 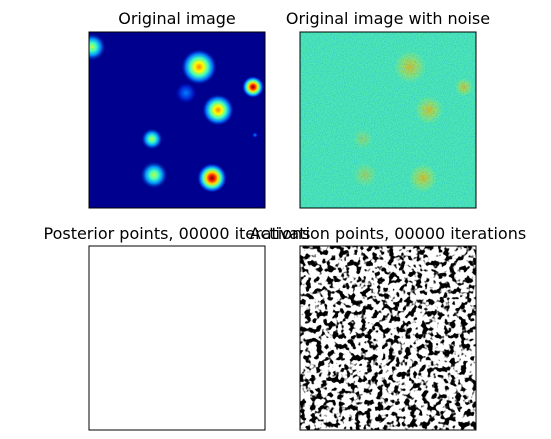 I want to click on panel-title: Posterior points, 00000 iterations, so click(x=176, y=233).